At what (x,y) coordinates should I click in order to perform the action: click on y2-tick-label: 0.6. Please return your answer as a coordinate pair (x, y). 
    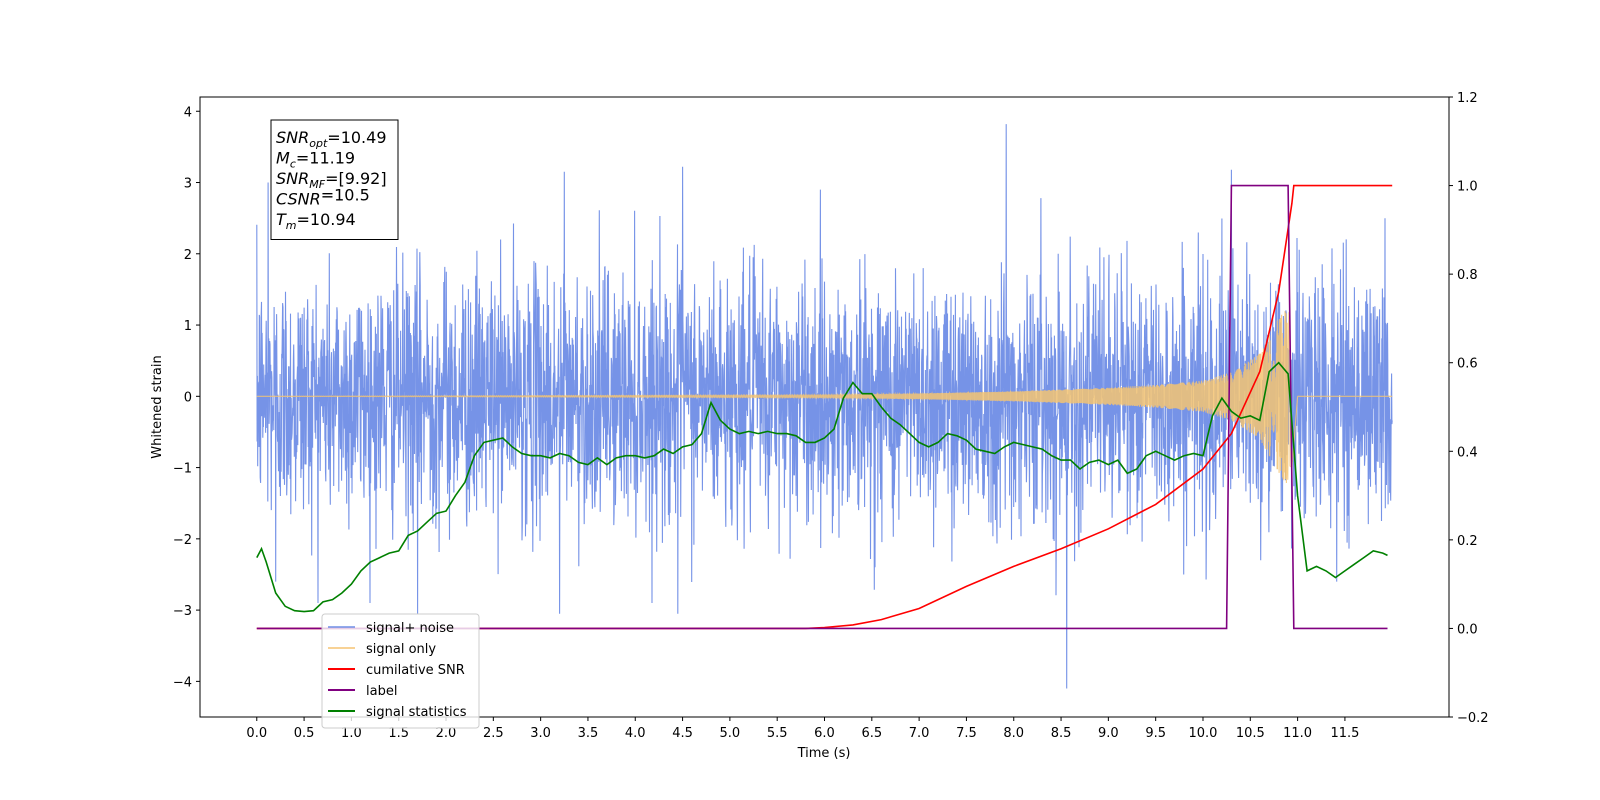
    Looking at the image, I should click on (1467, 364).